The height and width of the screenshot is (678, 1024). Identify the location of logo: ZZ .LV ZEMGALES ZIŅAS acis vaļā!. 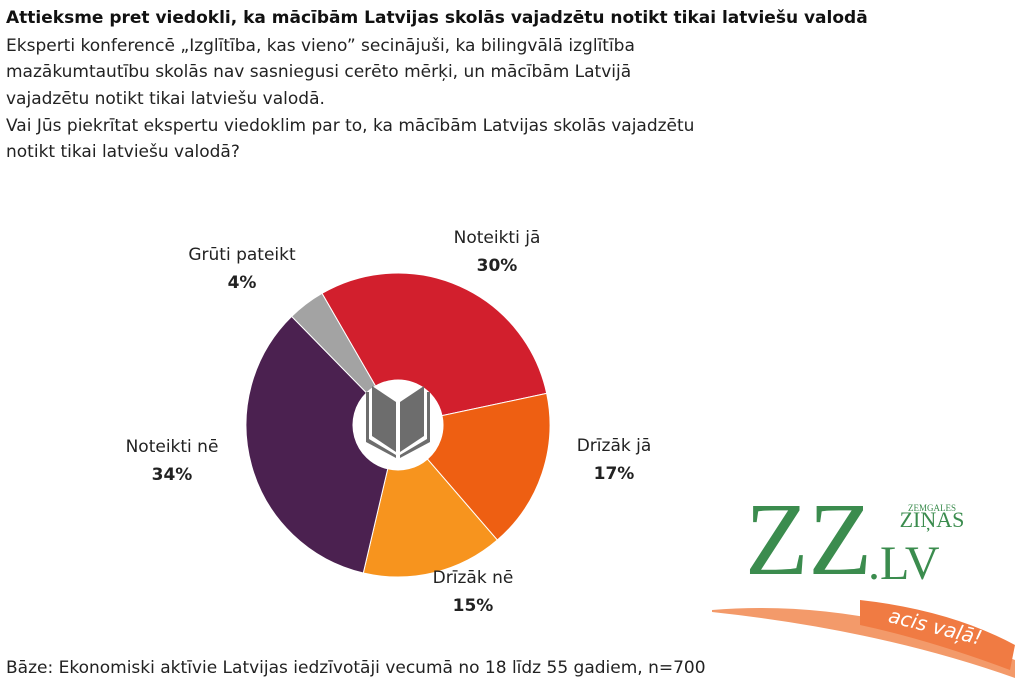
(863, 580).